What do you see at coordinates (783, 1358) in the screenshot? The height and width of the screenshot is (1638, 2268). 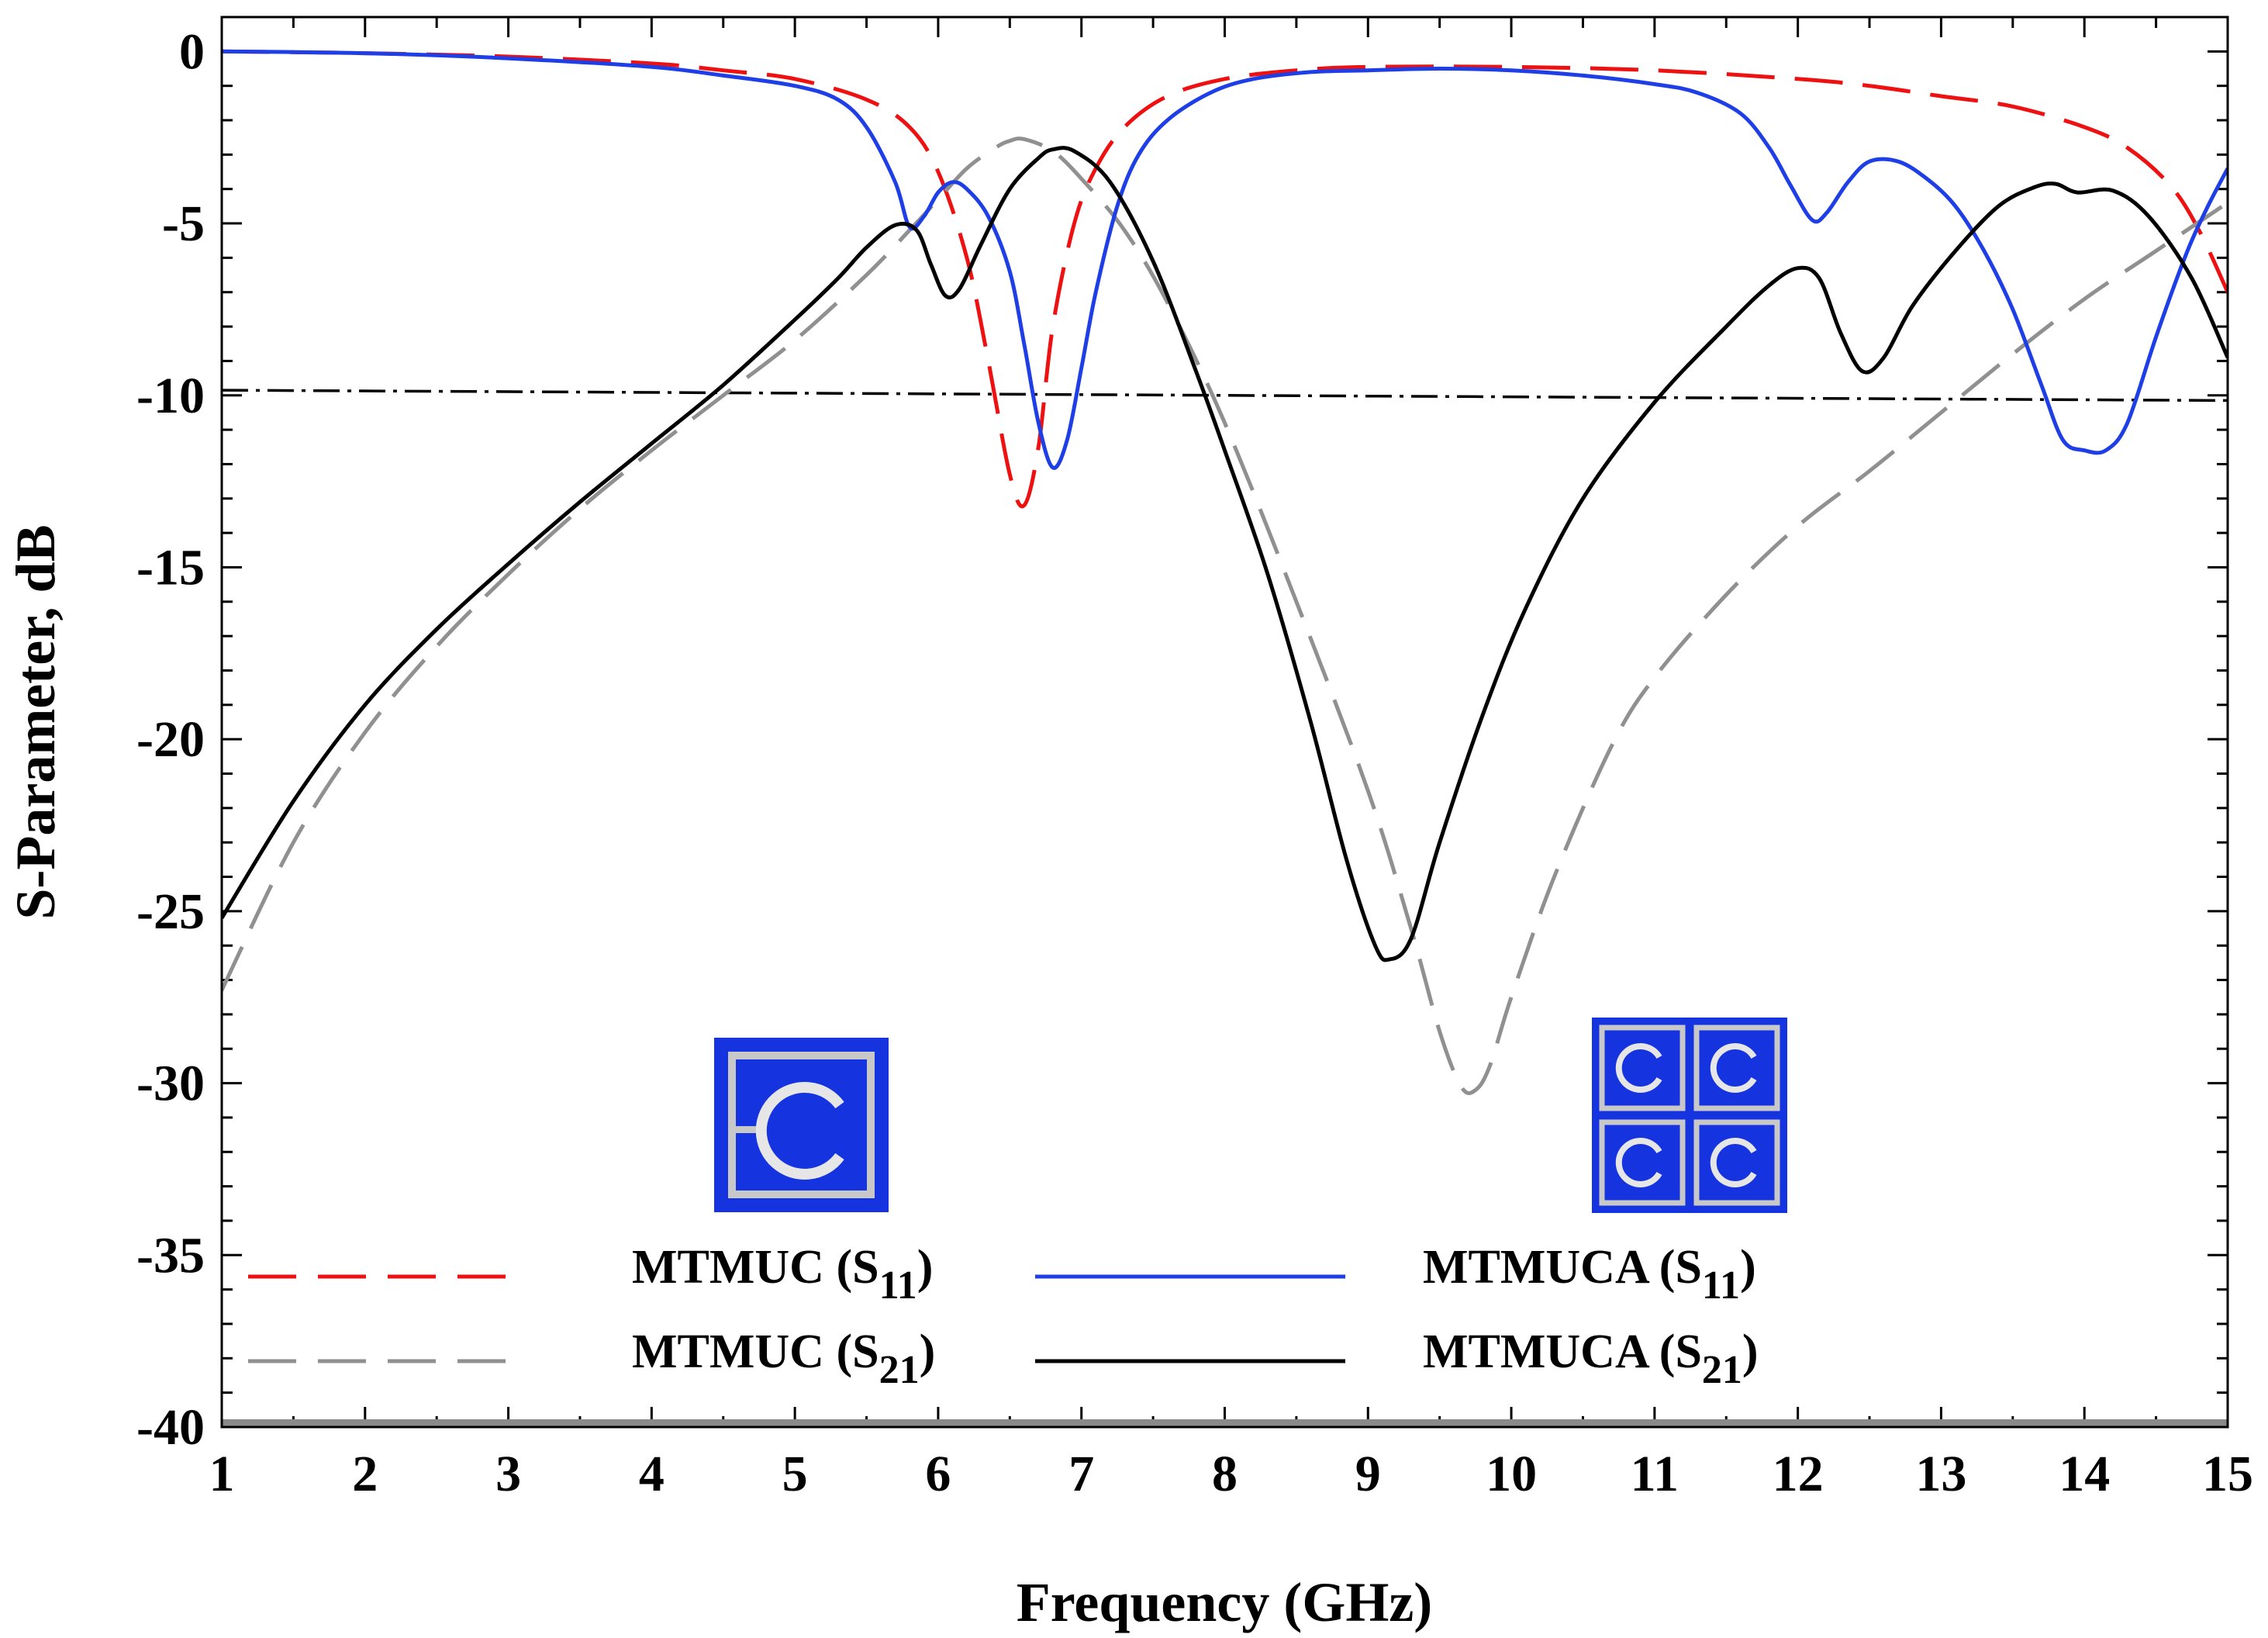 I see `legend-label-mtmuc-s21: MTMUC (S21)` at bounding box center [783, 1358].